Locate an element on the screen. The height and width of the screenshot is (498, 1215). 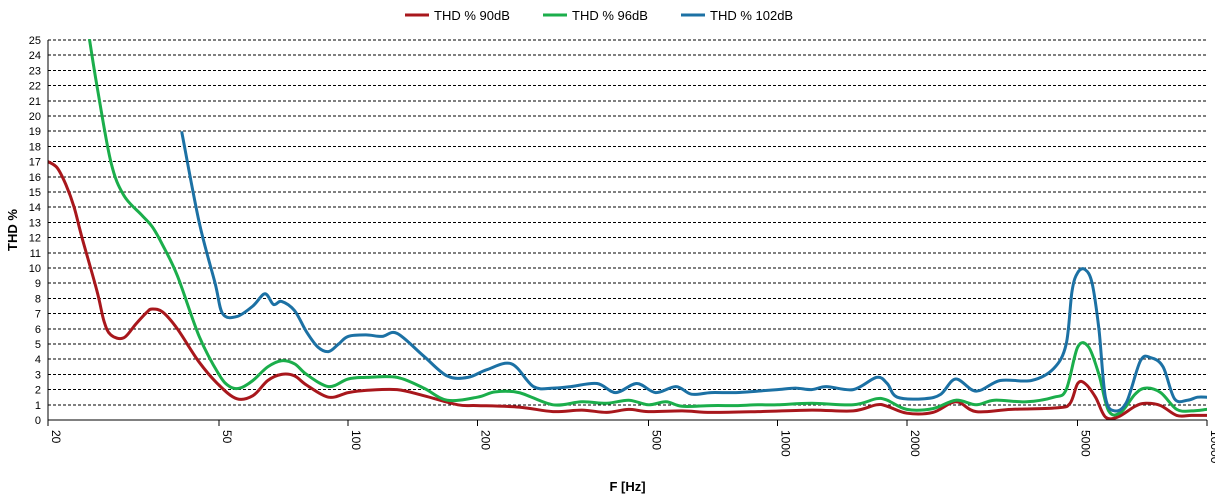
y-tick-label: 0 is located at coordinates (38, 421).